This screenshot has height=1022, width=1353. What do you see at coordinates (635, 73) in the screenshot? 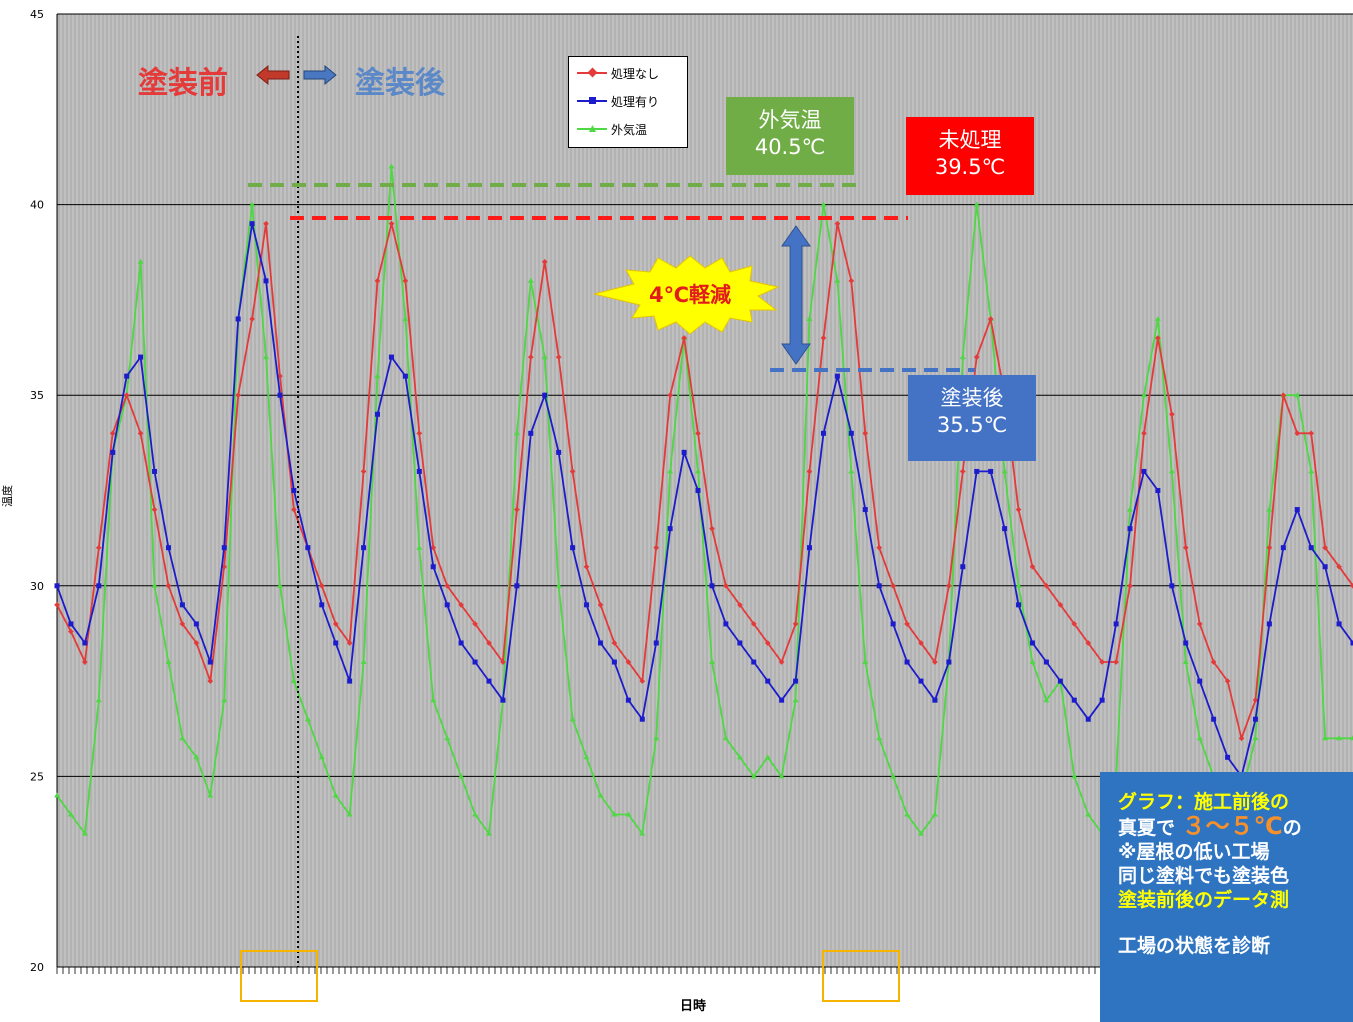
I see `legend-label-untreated: 処理なし` at bounding box center [635, 73].